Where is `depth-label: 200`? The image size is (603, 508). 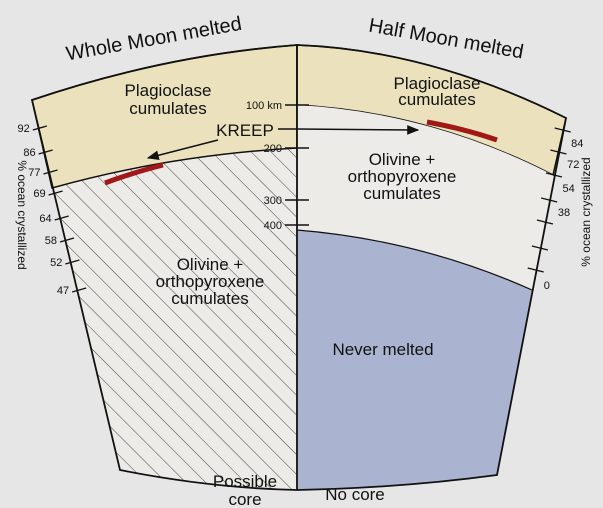
depth-label: 200 is located at coordinates (273, 149).